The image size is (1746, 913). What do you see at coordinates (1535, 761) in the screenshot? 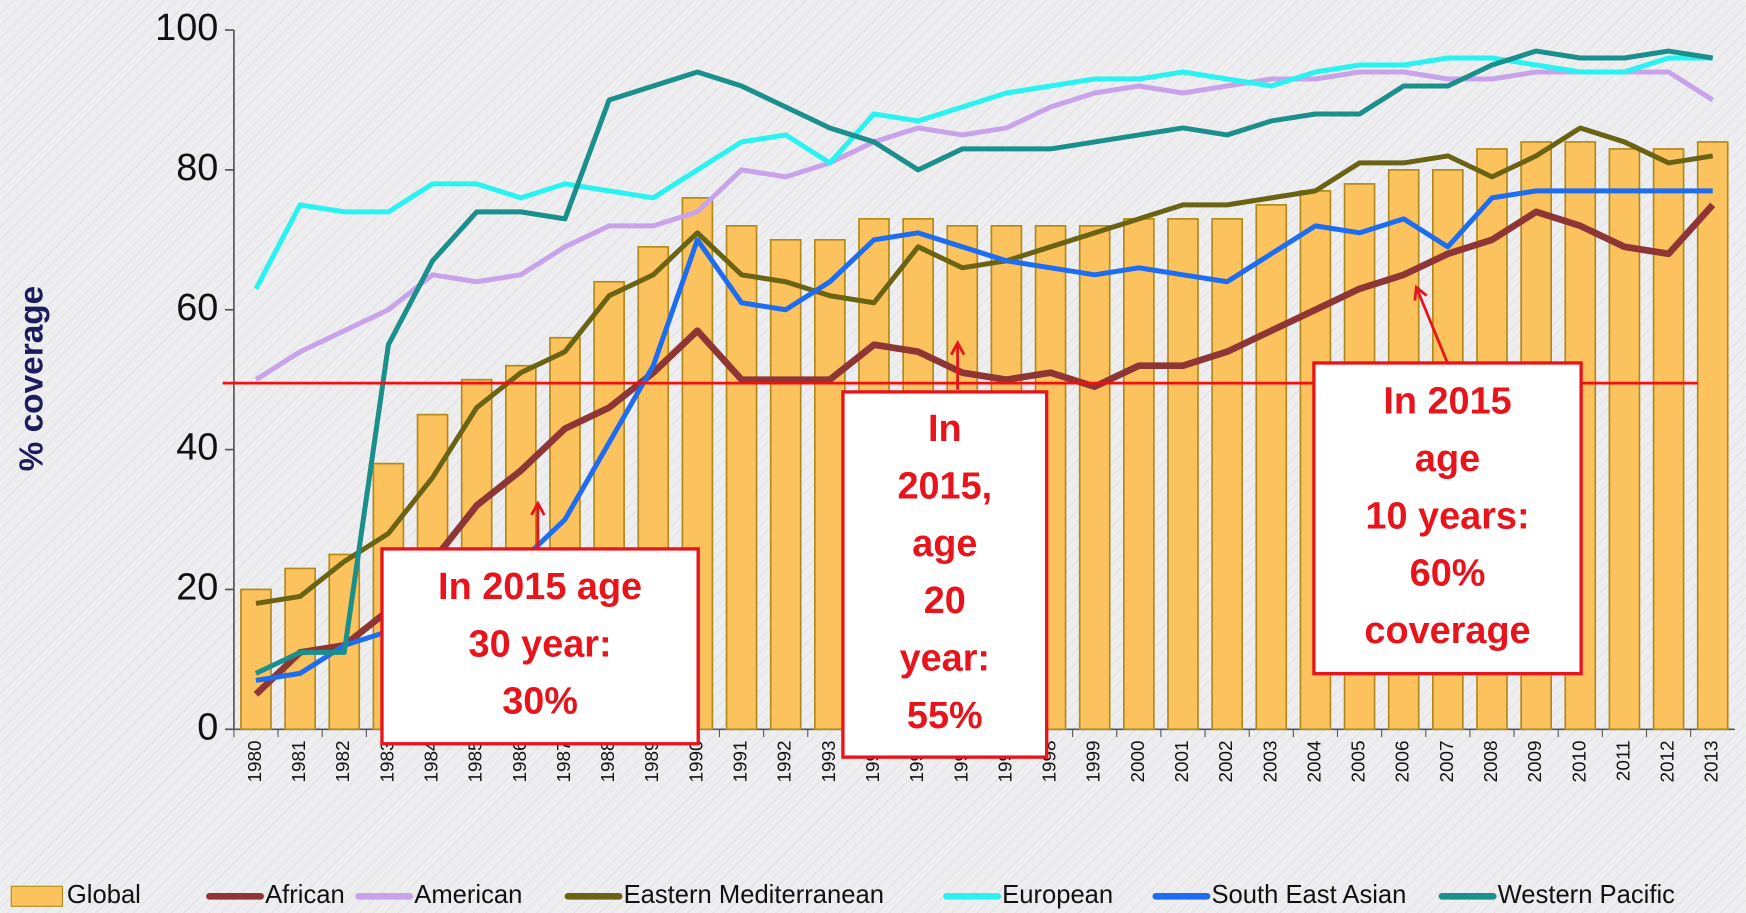
I see `x-tick-label: 2009` at bounding box center [1535, 761].